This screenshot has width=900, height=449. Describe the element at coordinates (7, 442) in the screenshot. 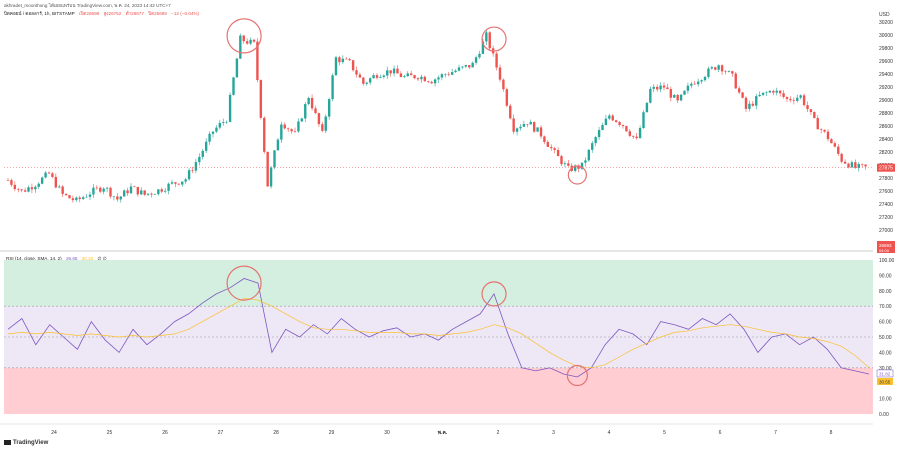

I see `tradingview-mark-icon` at that location.